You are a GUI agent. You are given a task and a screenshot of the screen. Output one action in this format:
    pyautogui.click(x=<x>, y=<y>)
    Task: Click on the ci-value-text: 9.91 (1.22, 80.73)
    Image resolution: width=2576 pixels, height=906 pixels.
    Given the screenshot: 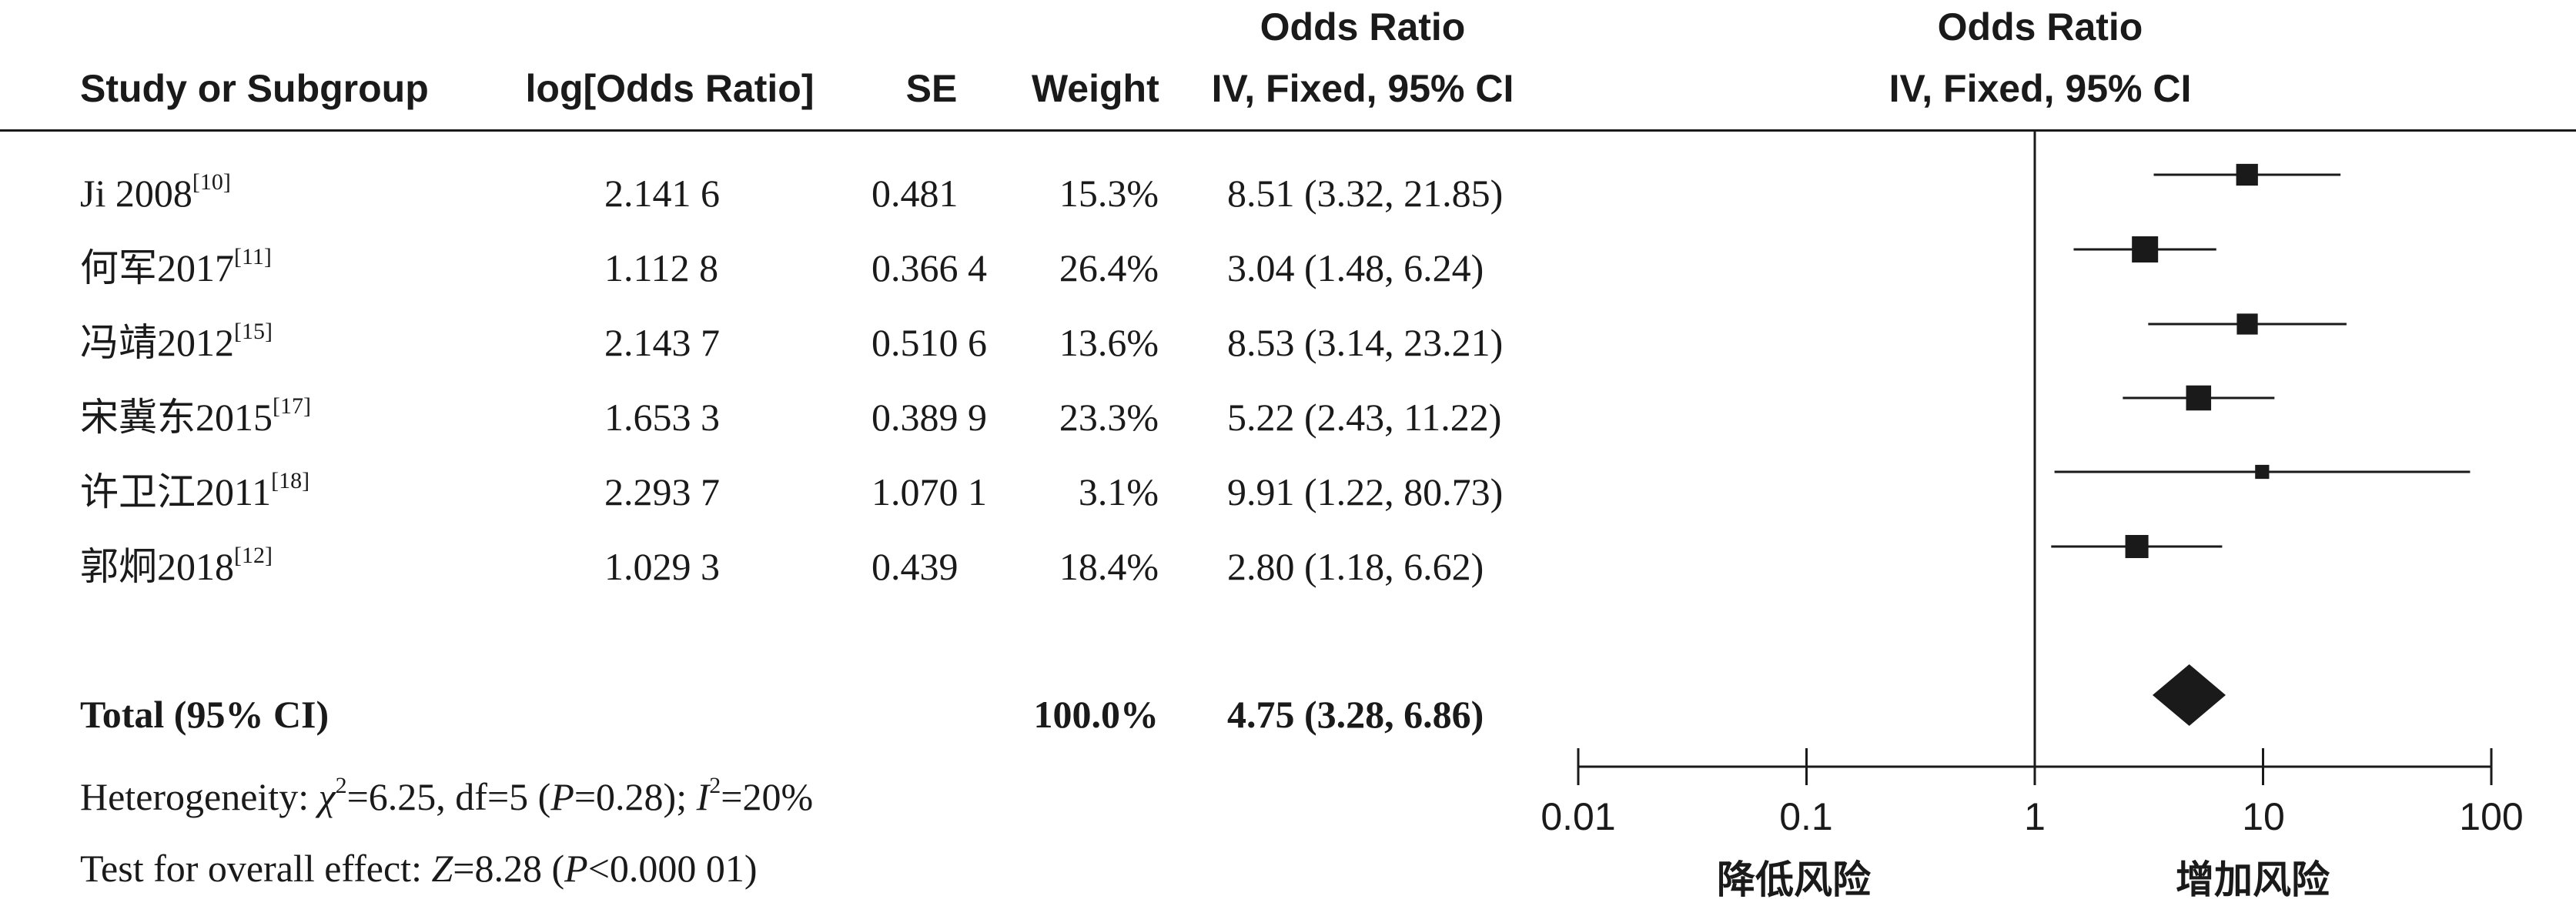 What is the action you would take?
    pyautogui.click(x=1366, y=491)
    